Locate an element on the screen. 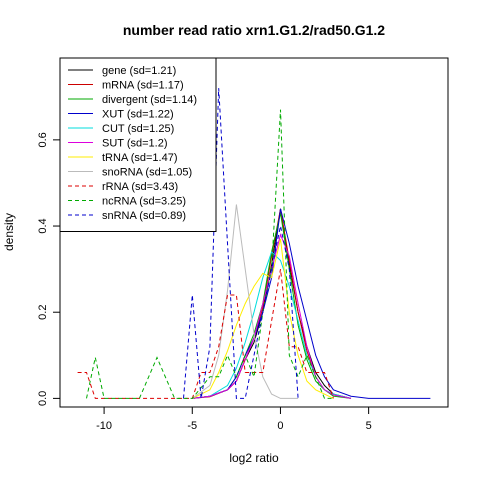  y-tick-label: 0.2 is located at coordinates (43, 312).